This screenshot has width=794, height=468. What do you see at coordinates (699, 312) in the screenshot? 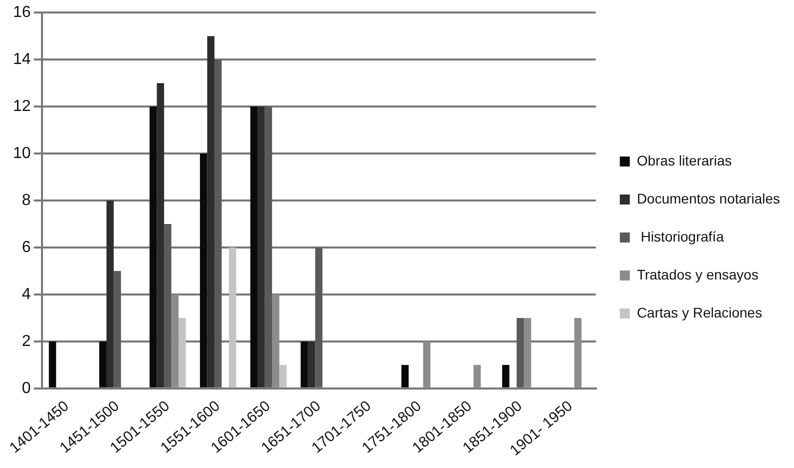
I see `legend-label: Cartas y Relaciones` at bounding box center [699, 312].